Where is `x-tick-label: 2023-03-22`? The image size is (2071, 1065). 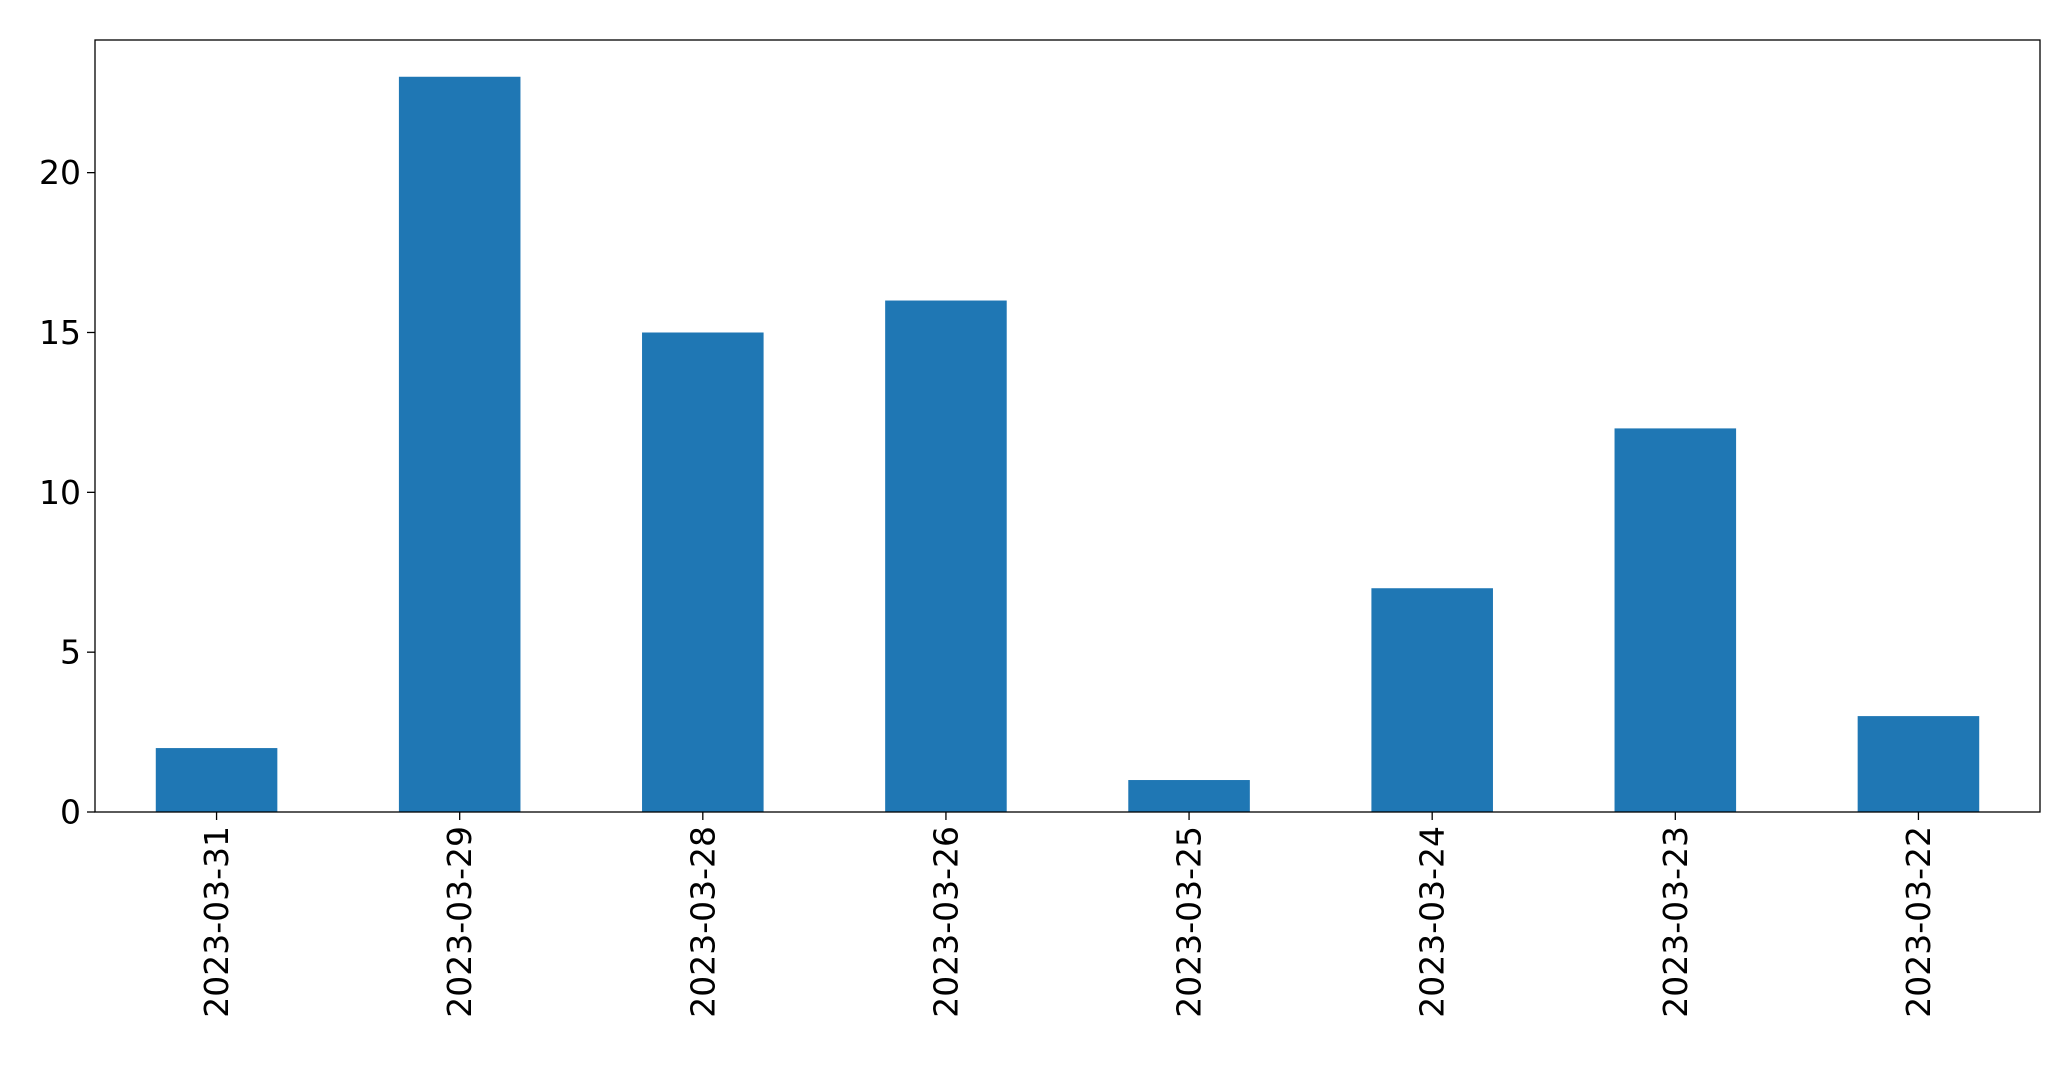 x-tick-label: 2023-03-22 is located at coordinates (1918, 922).